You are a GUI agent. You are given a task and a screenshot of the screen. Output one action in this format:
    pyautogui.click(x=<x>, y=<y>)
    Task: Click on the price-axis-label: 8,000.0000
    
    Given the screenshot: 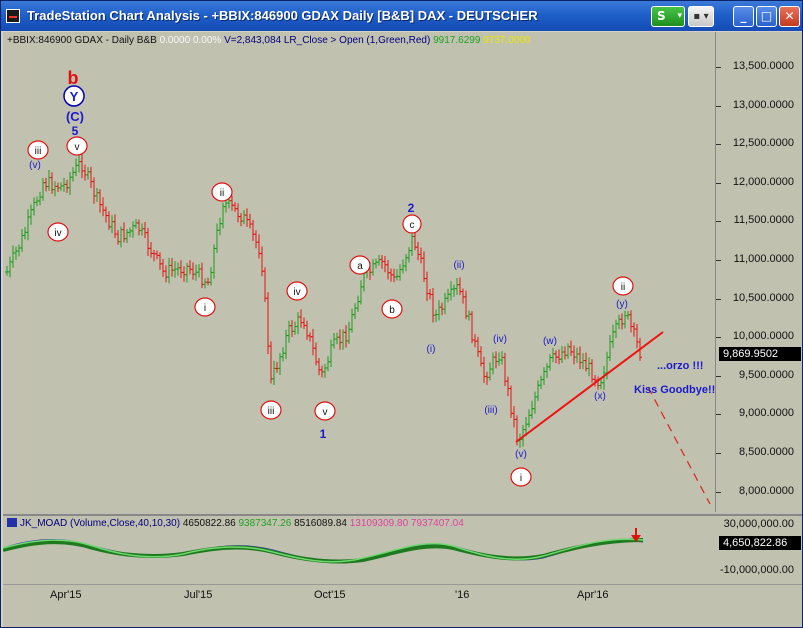 What is the action you would take?
    pyautogui.click(x=766, y=490)
    